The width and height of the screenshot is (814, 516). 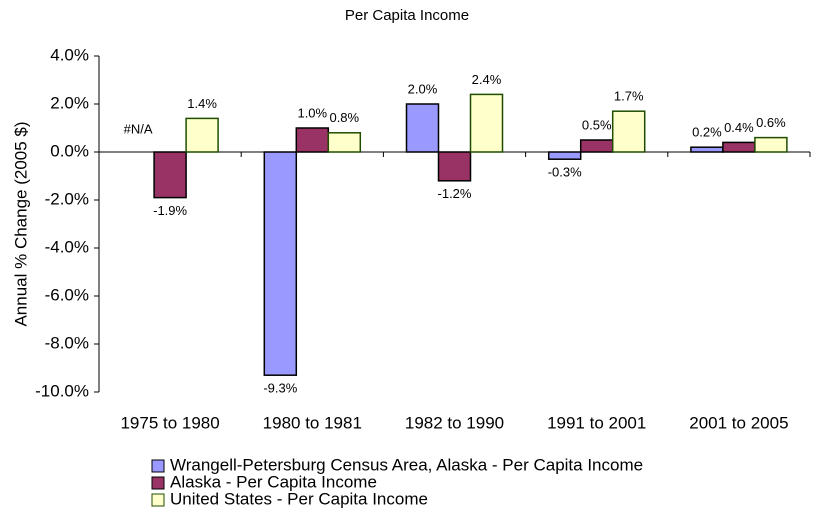 What do you see at coordinates (67, 198) in the screenshot?
I see `y-tick-label: -2.0%` at bounding box center [67, 198].